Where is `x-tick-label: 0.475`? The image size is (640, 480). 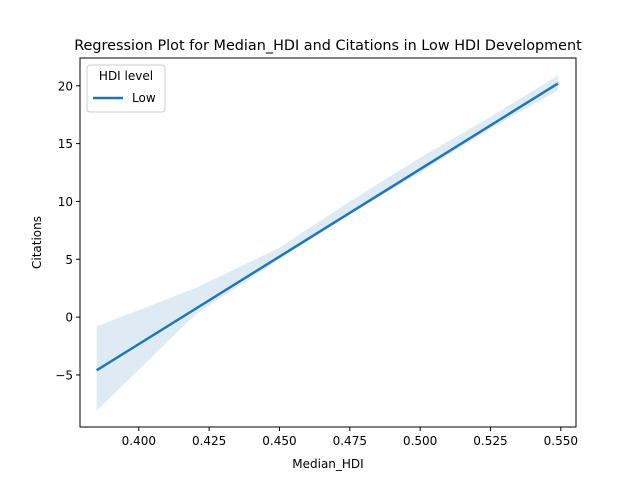
x-tick-label: 0.475 is located at coordinates (350, 441).